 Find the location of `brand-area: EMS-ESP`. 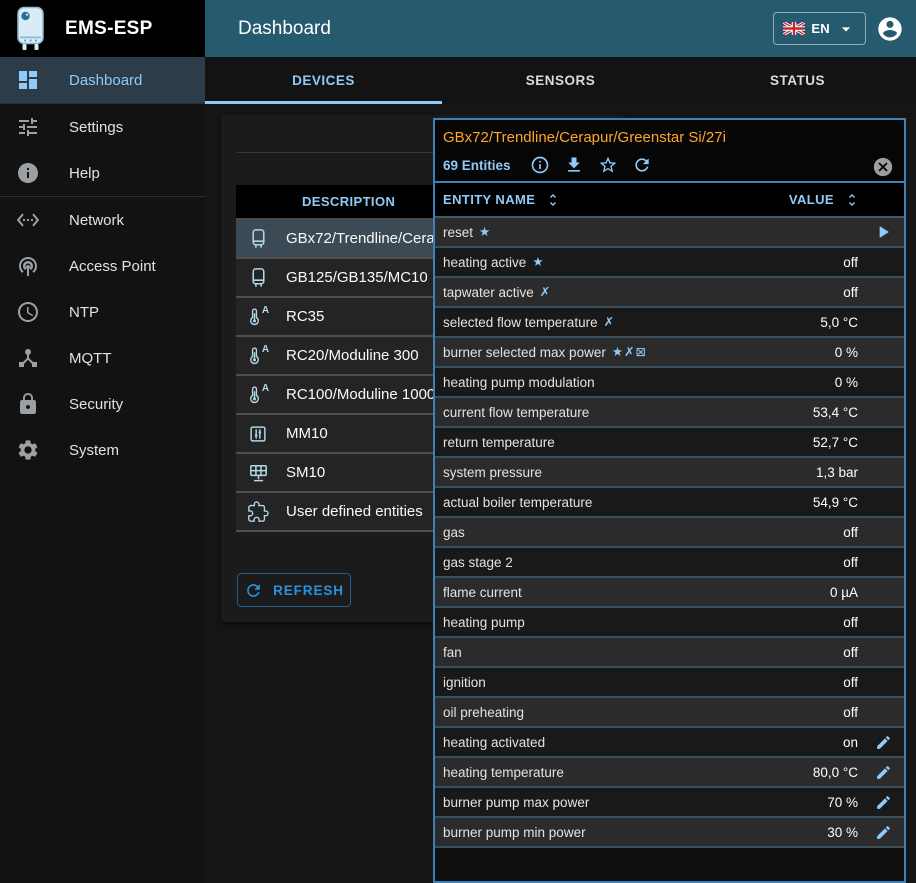

brand-area: EMS-ESP is located at coordinates (102, 28).